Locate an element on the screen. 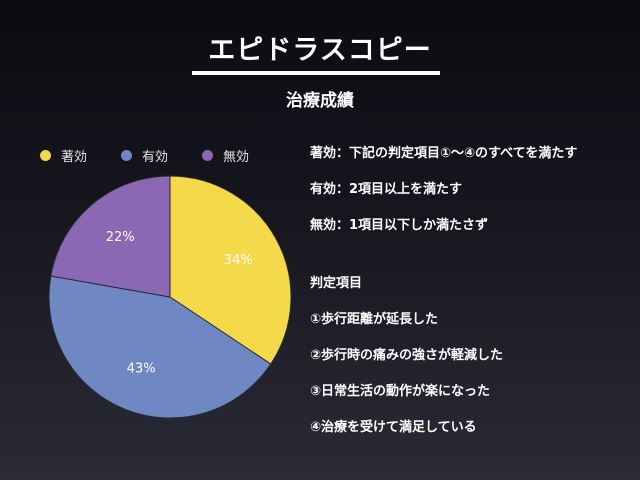 Image resolution: width=640 pixels, height=480 pixels. title-underline is located at coordinates (316, 73).